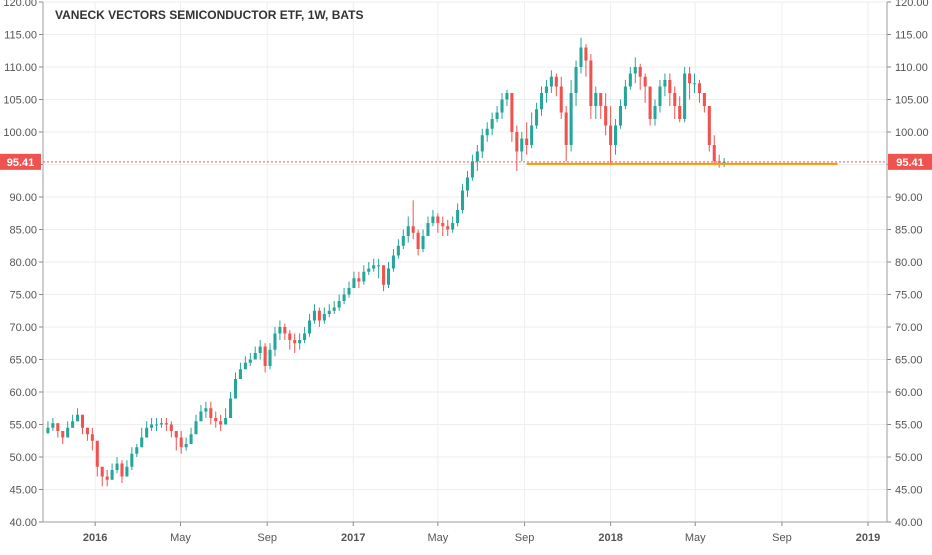 This screenshot has width=932, height=555. Describe the element at coordinates (909, 263) in the screenshot. I see `y-tick-label-right: 80.00` at that location.